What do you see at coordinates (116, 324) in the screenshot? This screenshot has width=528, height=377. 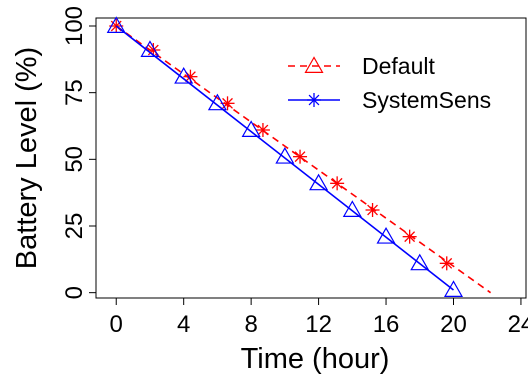 I see `x-tick-label: 0` at bounding box center [116, 324].